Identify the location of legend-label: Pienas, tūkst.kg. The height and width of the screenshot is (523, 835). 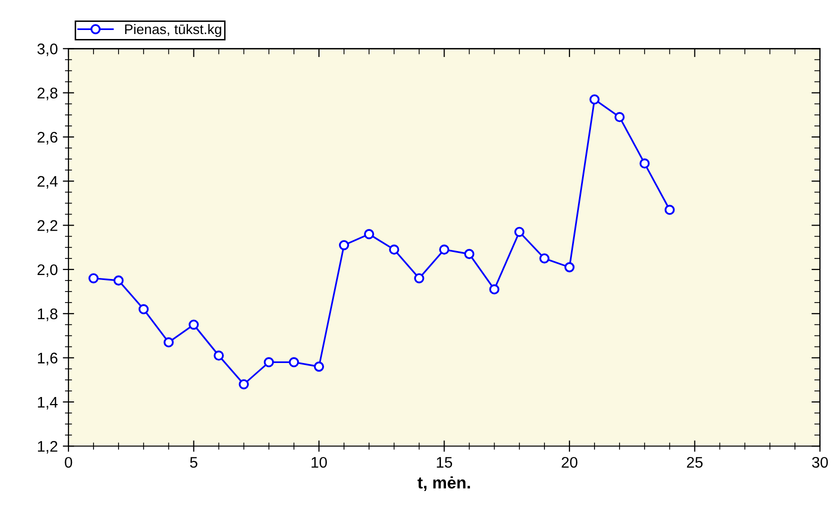
(173, 30).